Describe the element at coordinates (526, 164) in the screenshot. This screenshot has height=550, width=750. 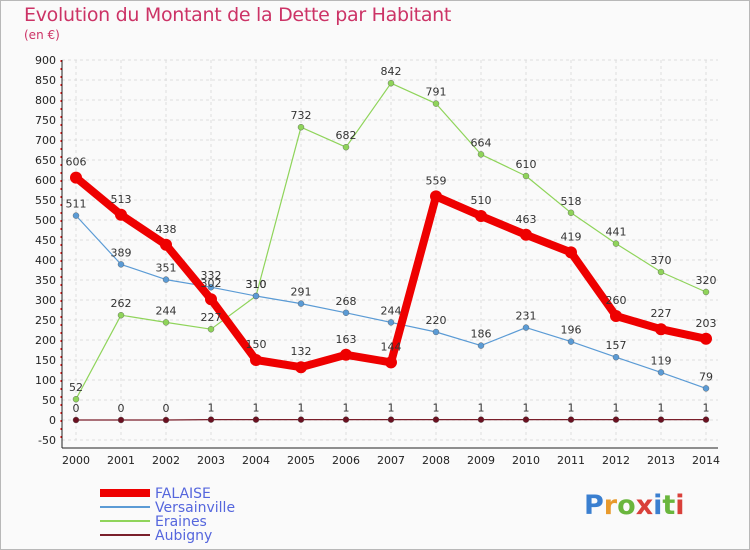
I see `data-label-eraines: 610` at that location.